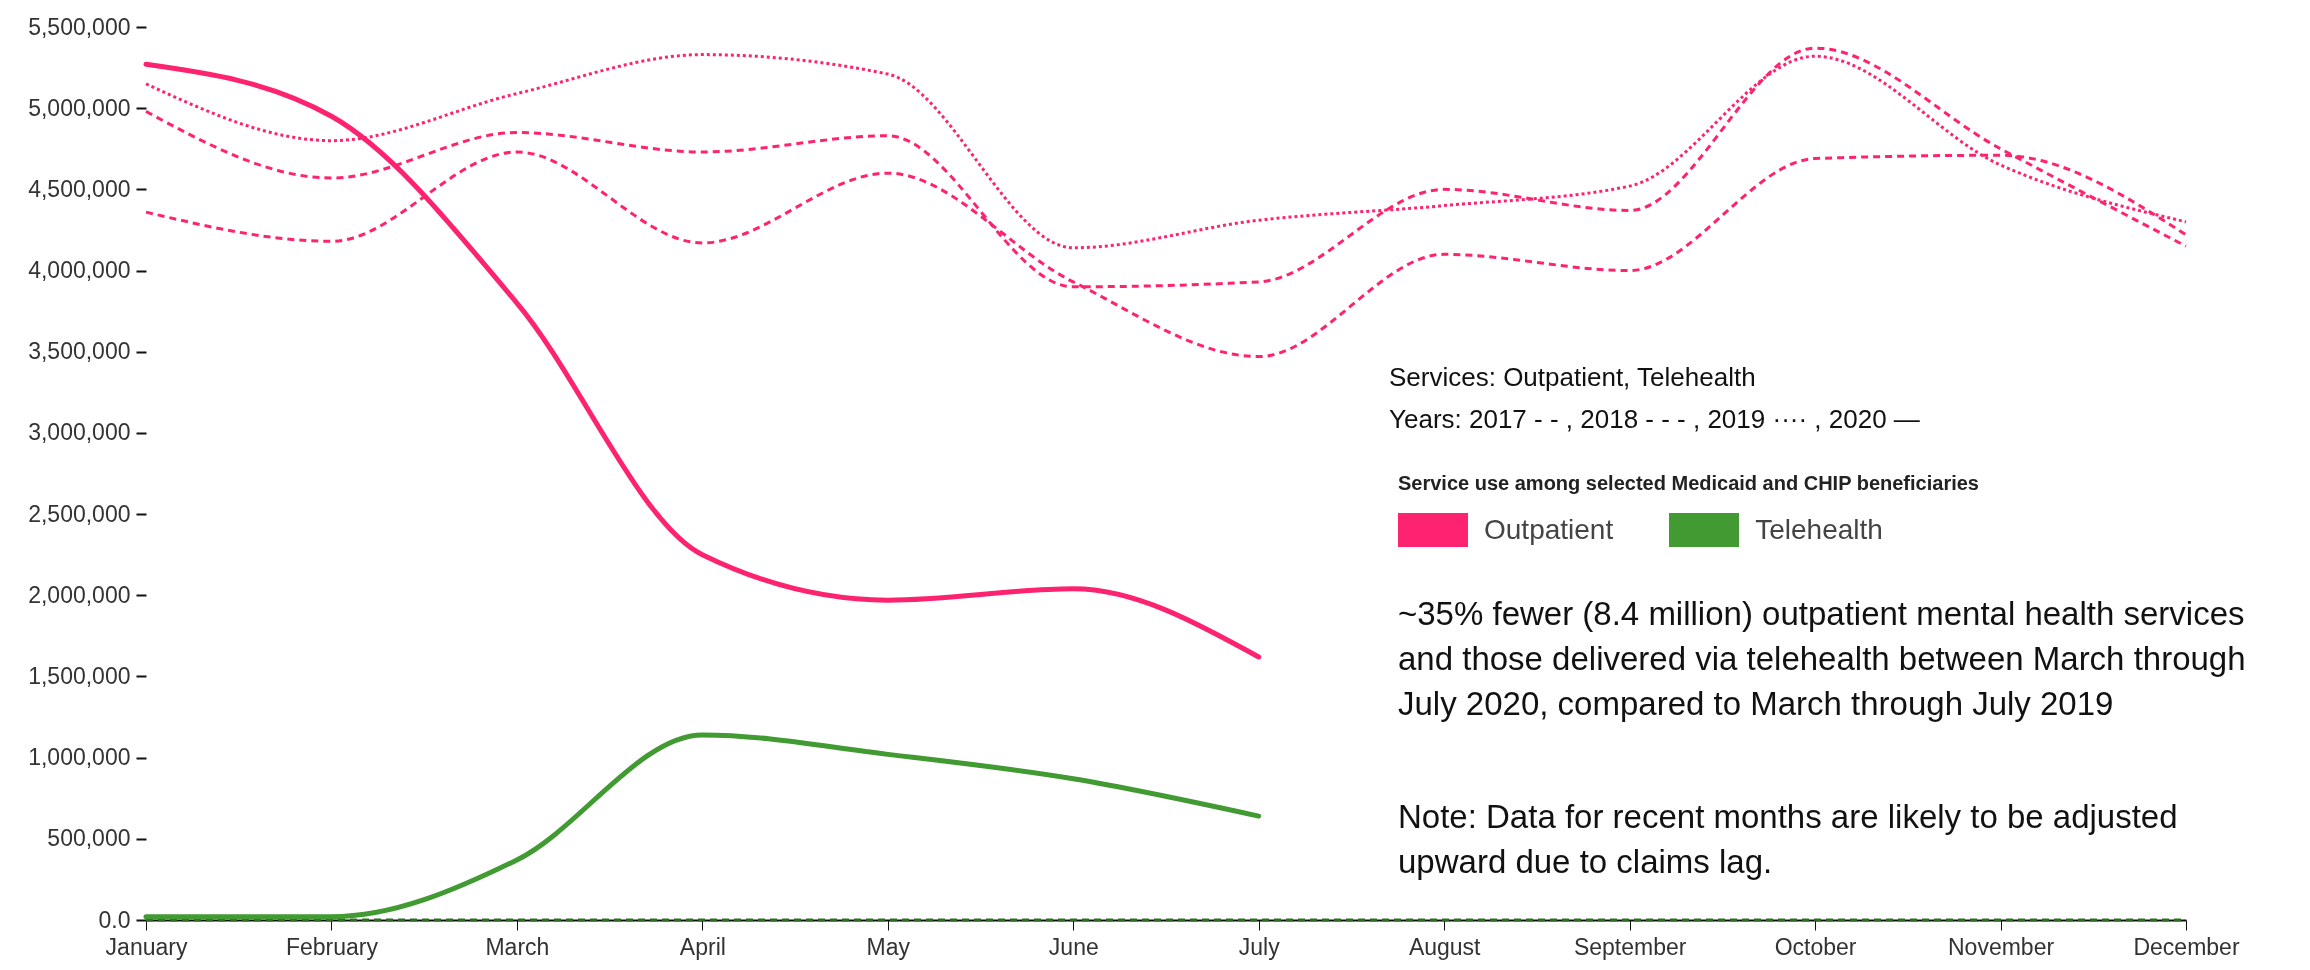 The image size is (2310, 970). Describe the element at coordinates (332, 946) in the screenshot. I see `x-tick-label: February` at that location.